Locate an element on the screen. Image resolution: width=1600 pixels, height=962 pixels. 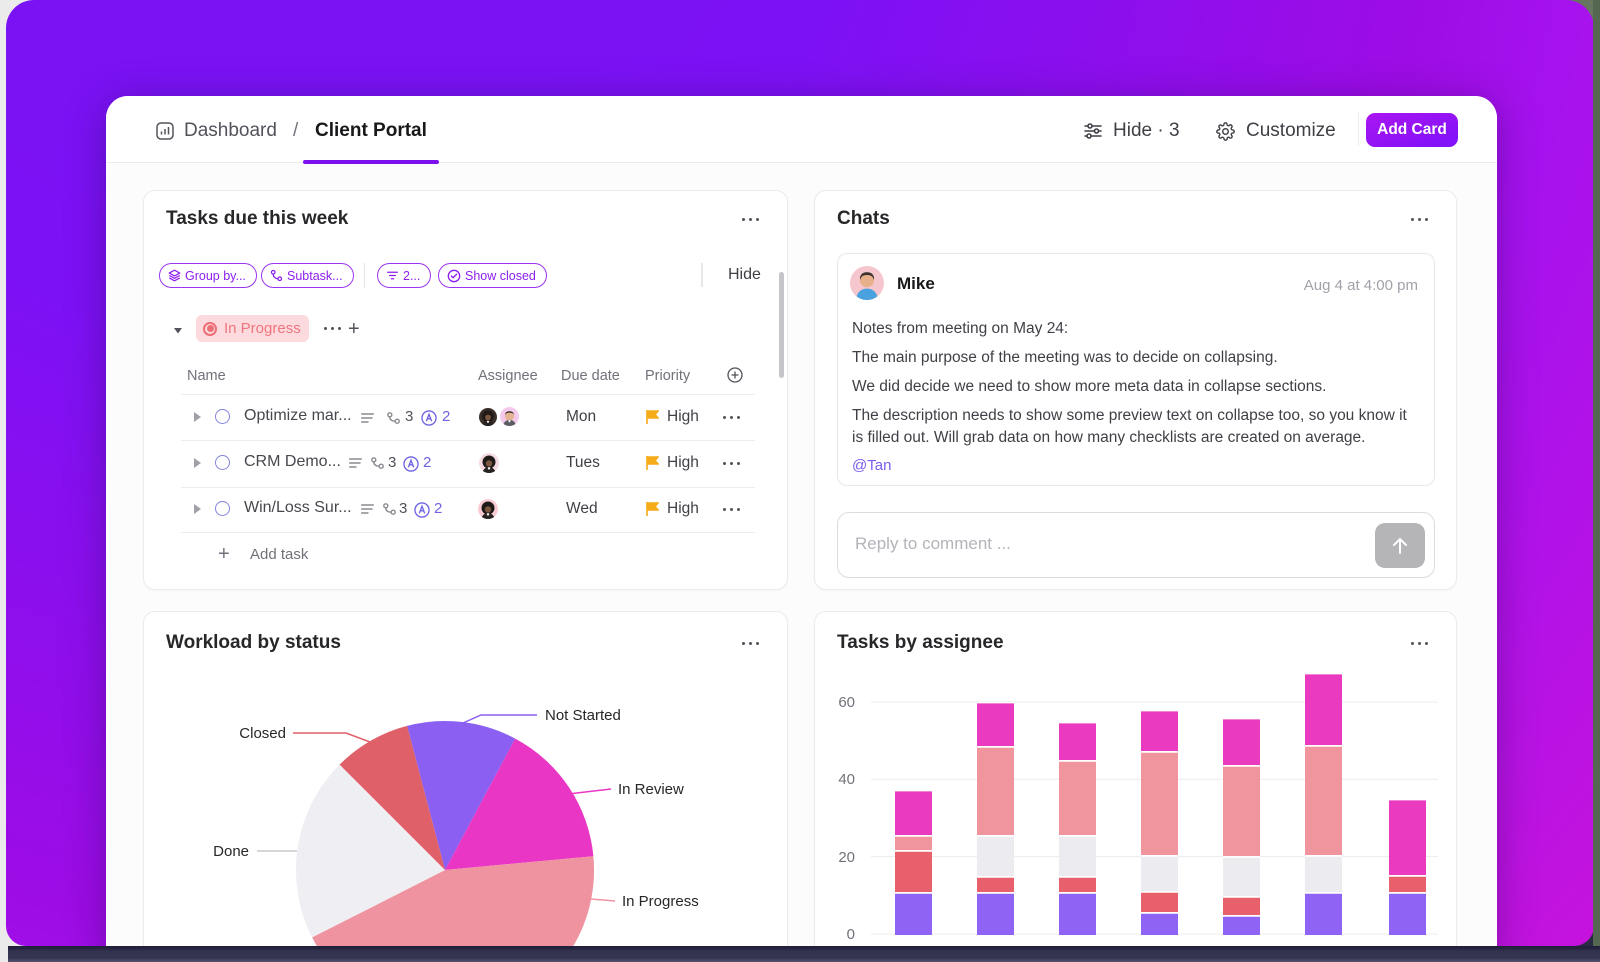
svg-text: 60 is located at coordinates (846, 702).